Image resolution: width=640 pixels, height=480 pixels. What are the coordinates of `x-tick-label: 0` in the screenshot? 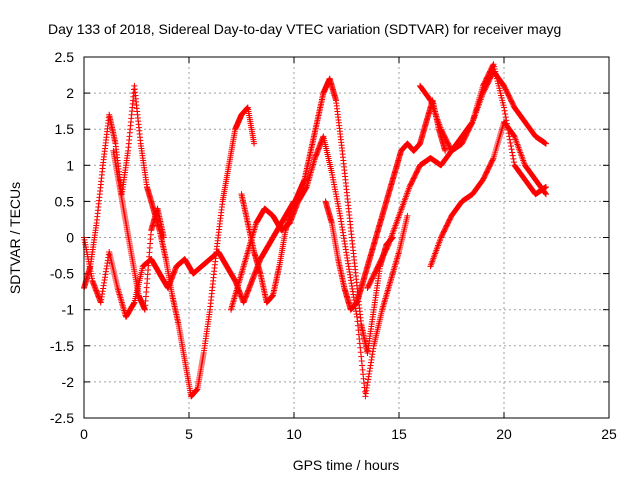 It's located at (84, 434).